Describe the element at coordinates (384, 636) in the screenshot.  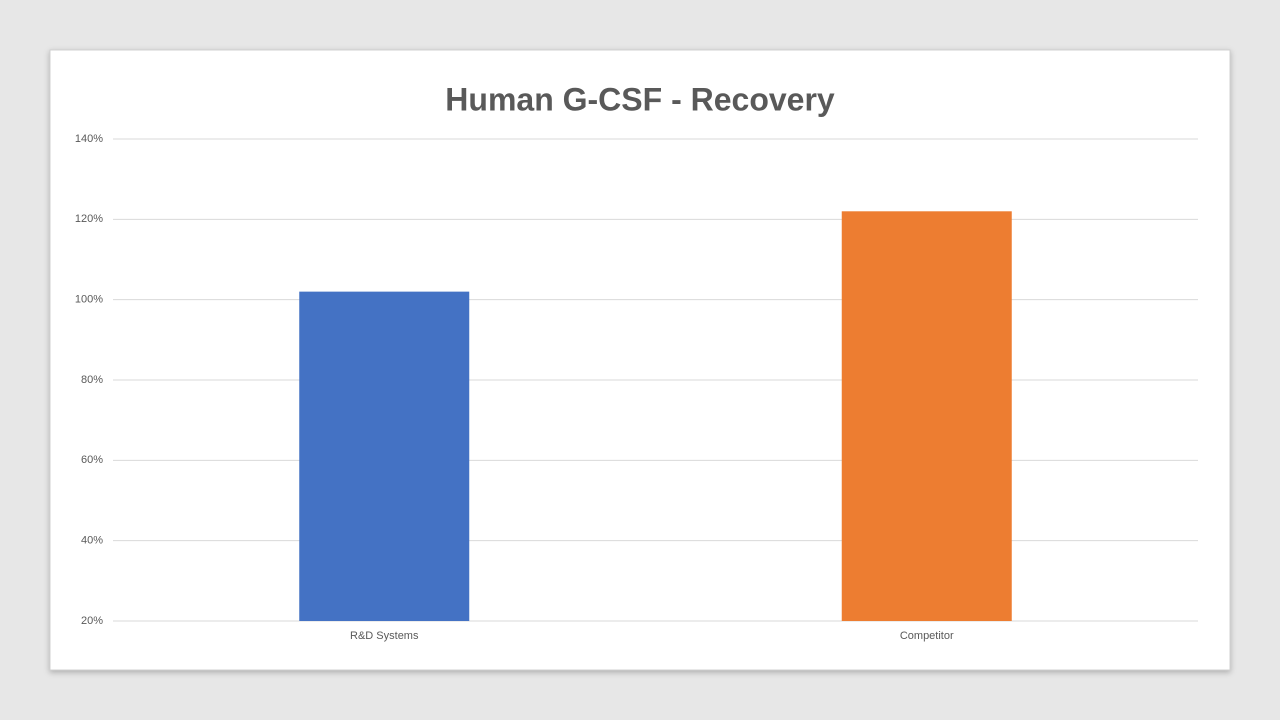
I see `x-tick-label: R&D Systems` at that location.